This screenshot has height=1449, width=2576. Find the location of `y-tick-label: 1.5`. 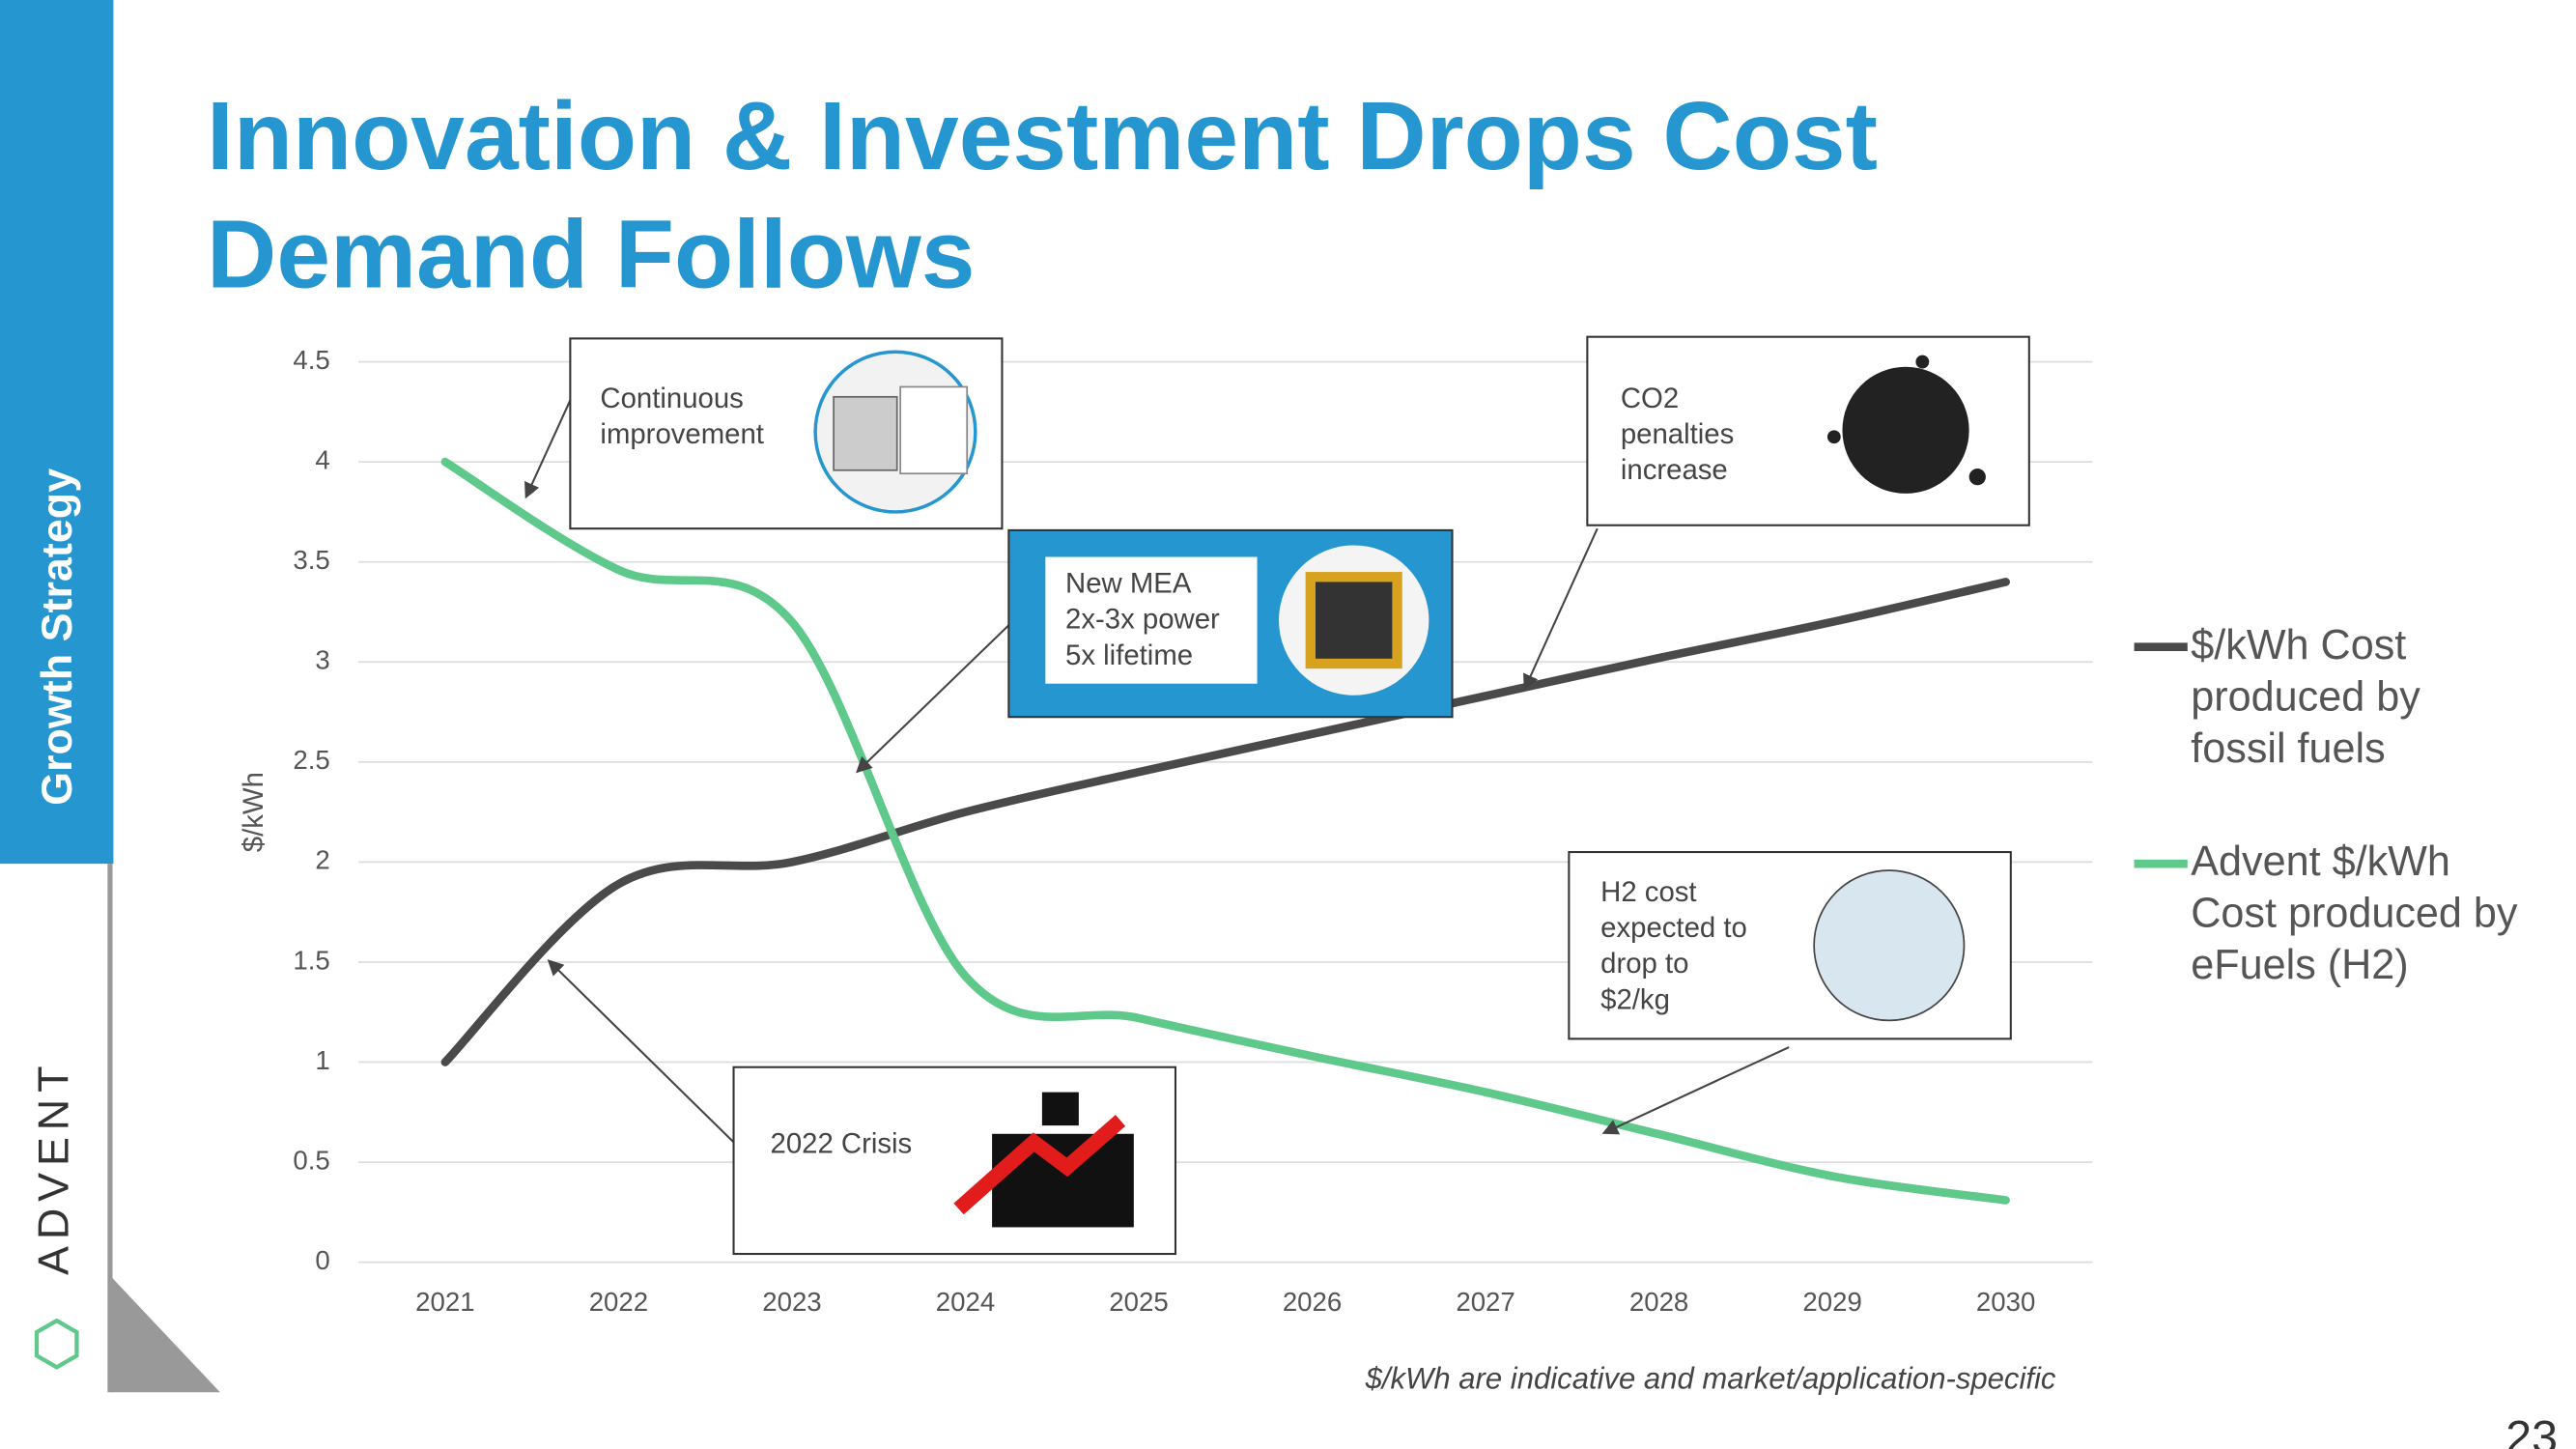

y-tick-label: 1.5 is located at coordinates (311, 960).